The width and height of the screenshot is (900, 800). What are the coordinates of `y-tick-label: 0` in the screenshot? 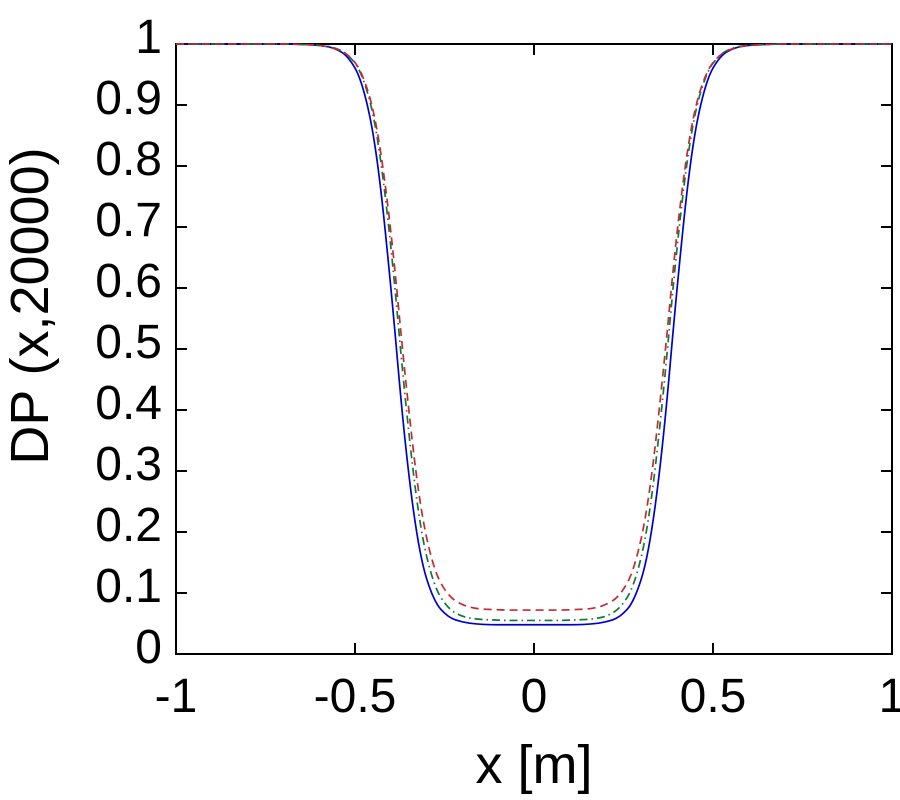 It's located at (148, 647).